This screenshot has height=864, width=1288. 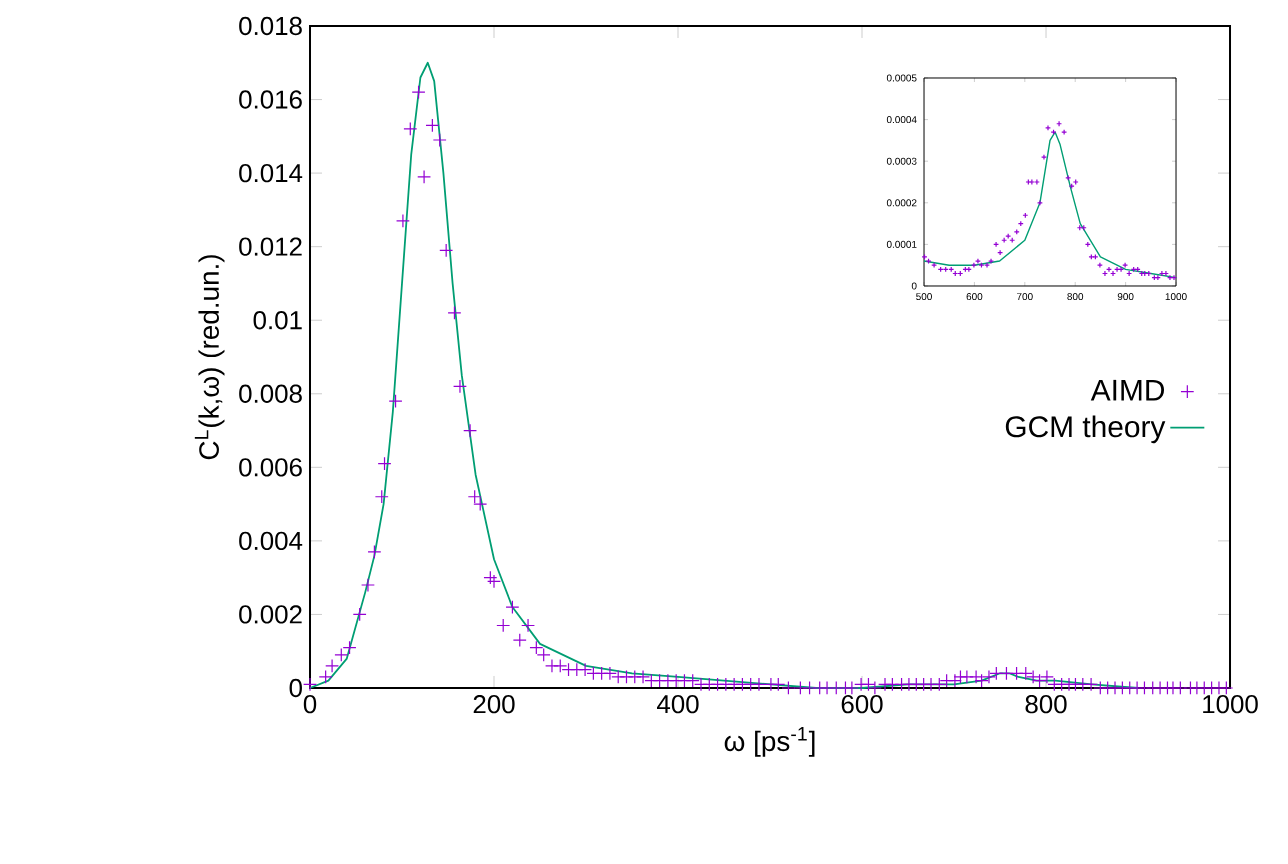 What do you see at coordinates (494, 704) in the screenshot?
I see `x-tick-label: 200` at bounding box center [494, 704].